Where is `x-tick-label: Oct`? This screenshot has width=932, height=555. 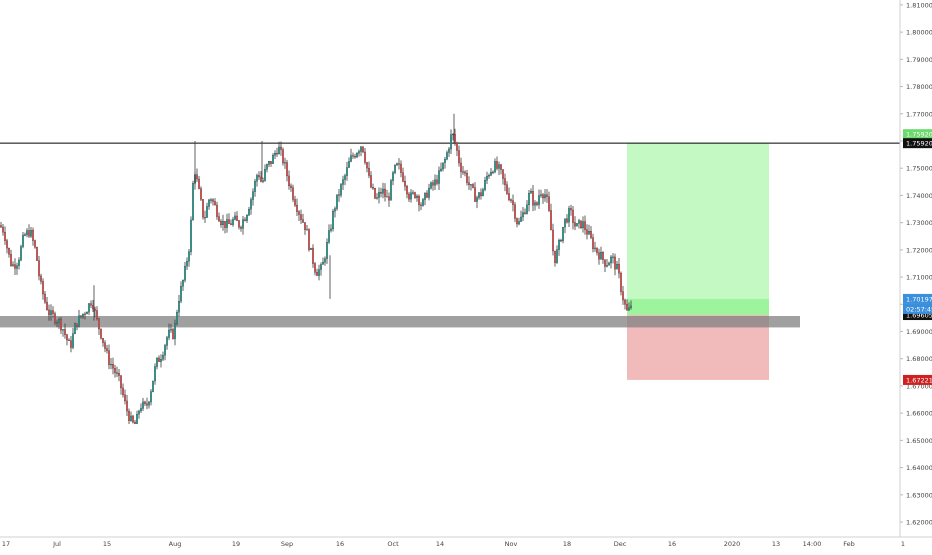 x-tick-label: Oct is located at coordinates (393, 544).